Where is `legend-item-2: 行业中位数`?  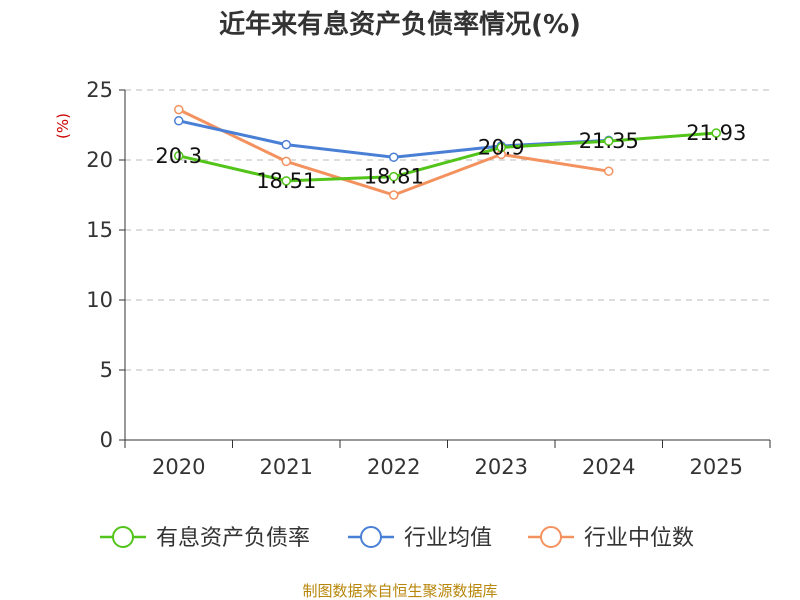
legend-item-2: 行业中位数 is located at coordinates (611, 538).